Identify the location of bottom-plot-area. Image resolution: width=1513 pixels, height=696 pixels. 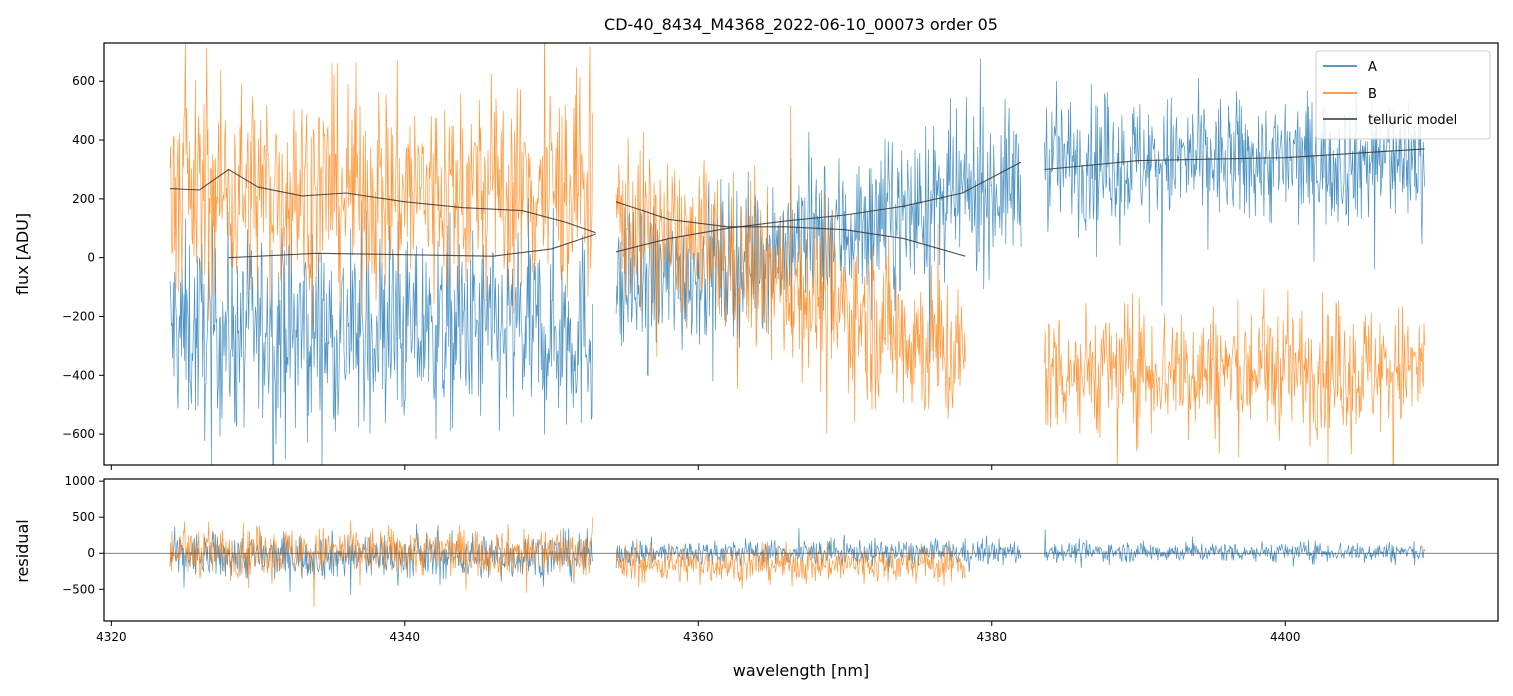
(801, 562).